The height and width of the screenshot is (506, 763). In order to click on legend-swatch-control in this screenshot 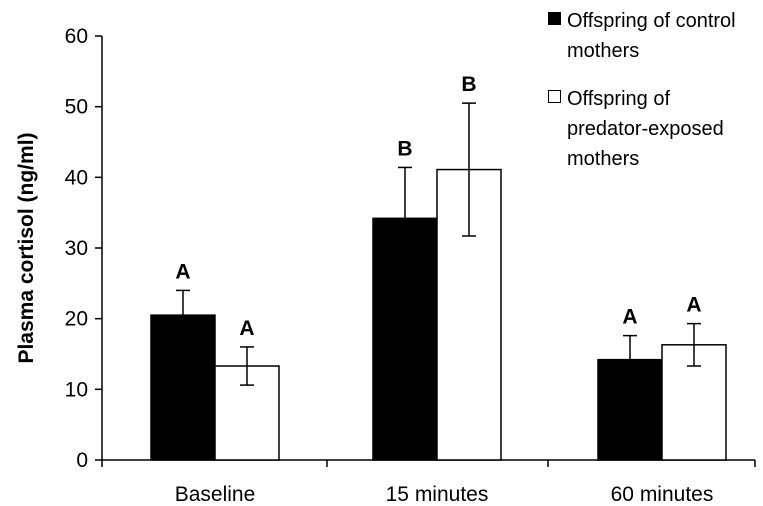, I will do `click(554, 18)`.